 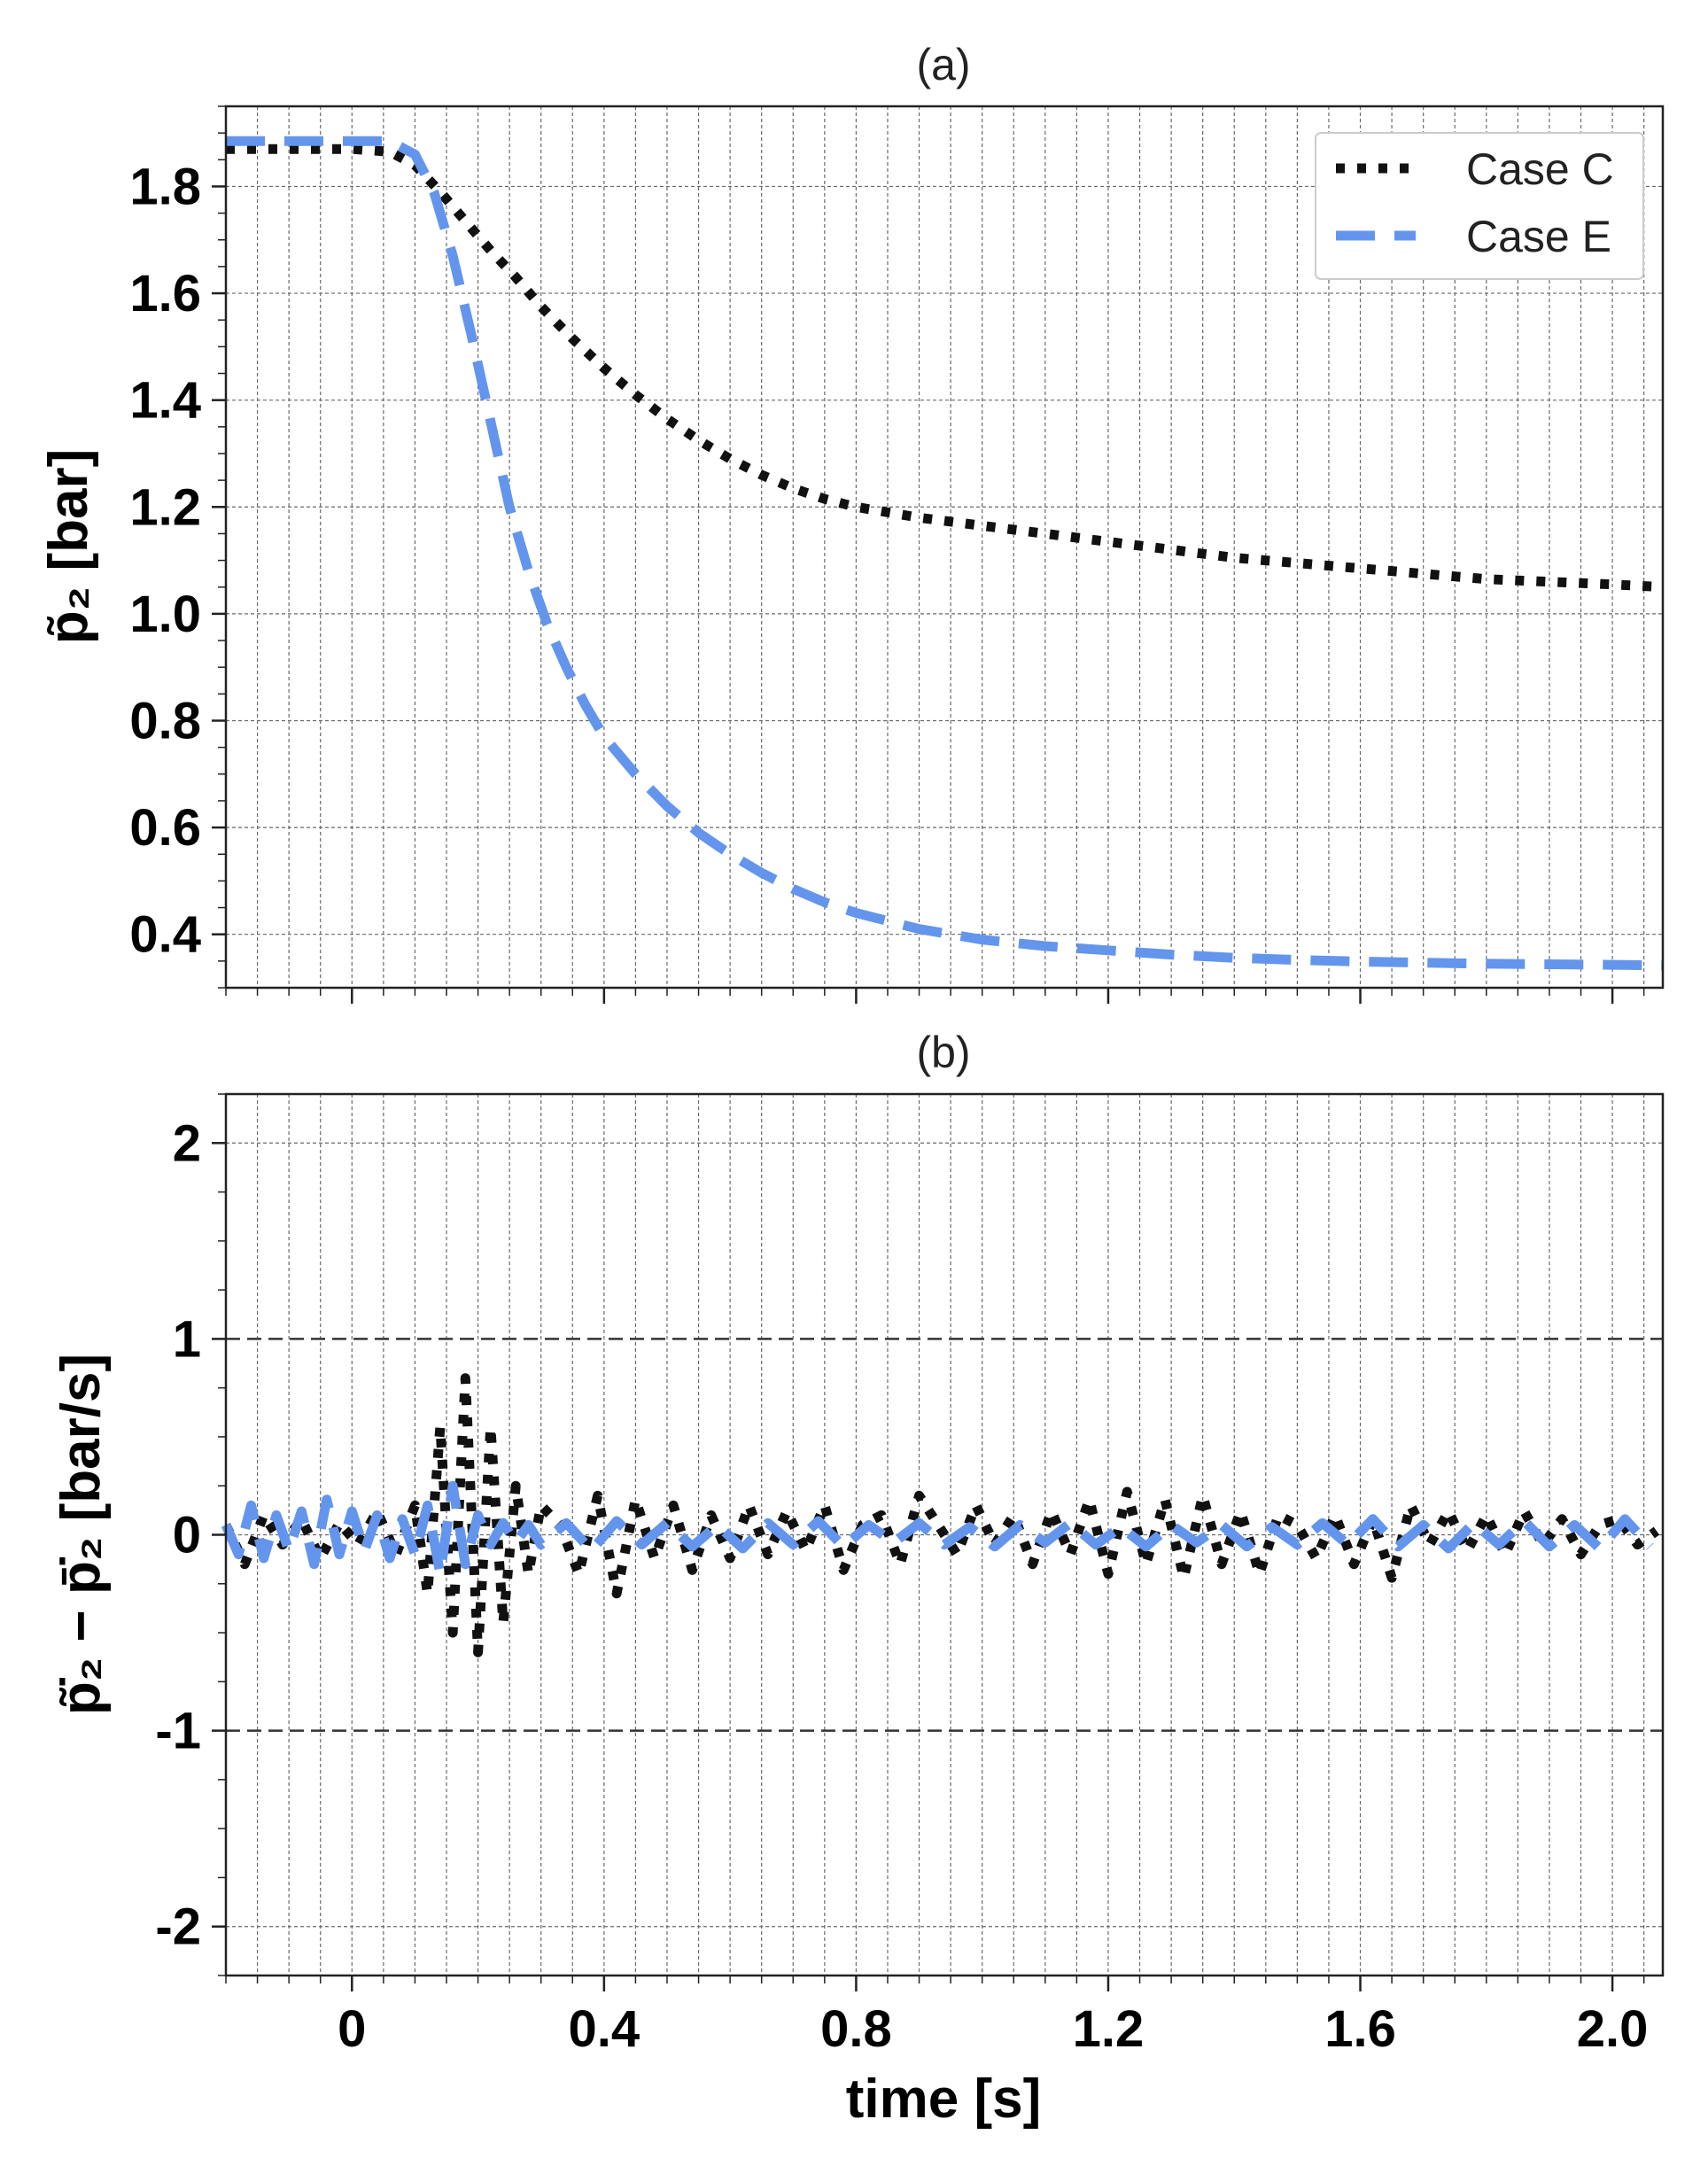 I want to click on panel-b-ylabel: p̃̇₂ − p̄̇₂ [bar/s], so click(x=81, y=1534).